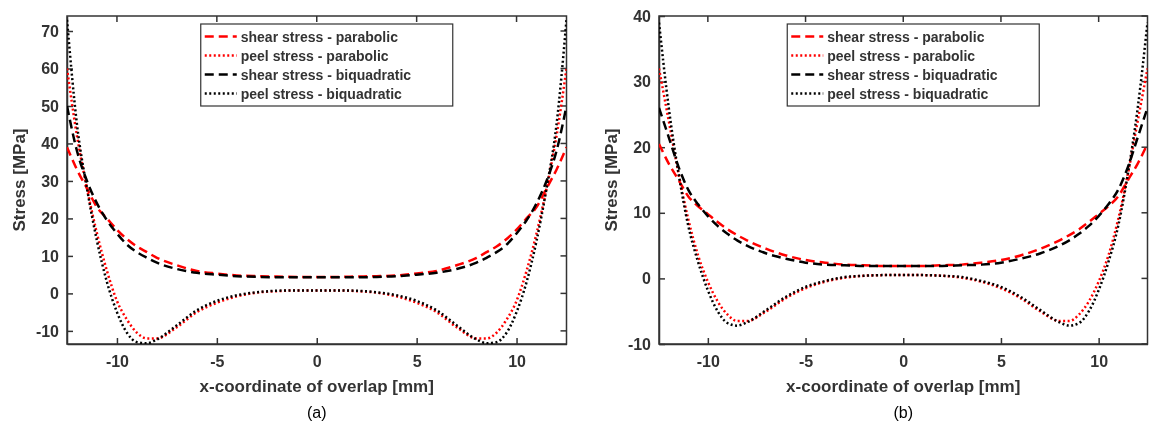  What do you see at coordinates (50, 31) in the screenshot?
I see `y-tick-label: 70` at bounding box center [50, 31].